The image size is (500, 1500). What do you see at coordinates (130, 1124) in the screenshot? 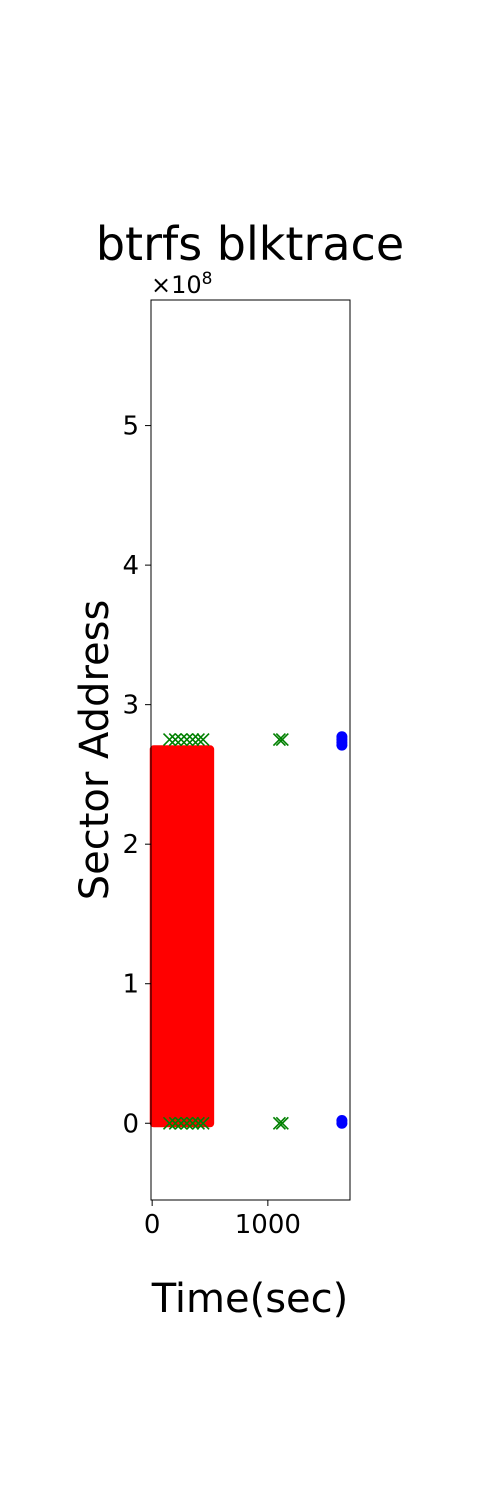
I see `y-tick-label: 0` at bounding box center [130, 1124].